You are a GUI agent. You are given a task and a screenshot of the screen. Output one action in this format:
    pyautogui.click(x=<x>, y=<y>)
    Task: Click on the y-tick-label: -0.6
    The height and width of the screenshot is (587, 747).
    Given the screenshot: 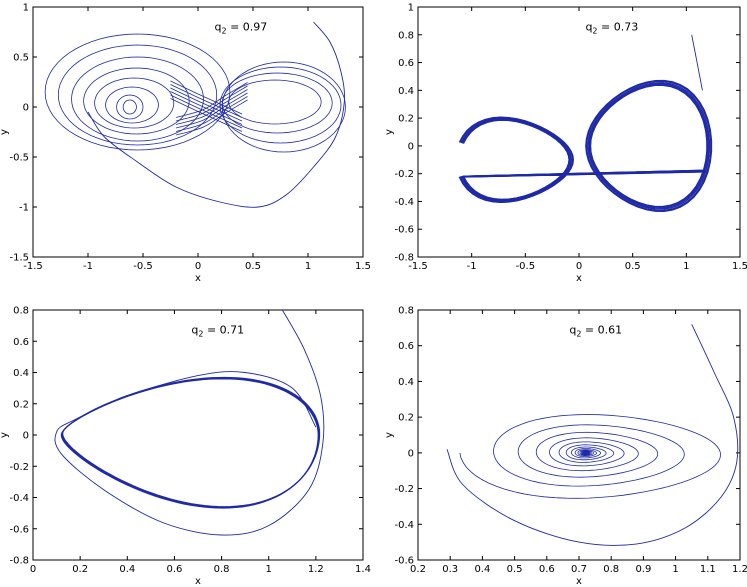 What is the action you would take?
    pyautogui.click(x=404, y=230)
    